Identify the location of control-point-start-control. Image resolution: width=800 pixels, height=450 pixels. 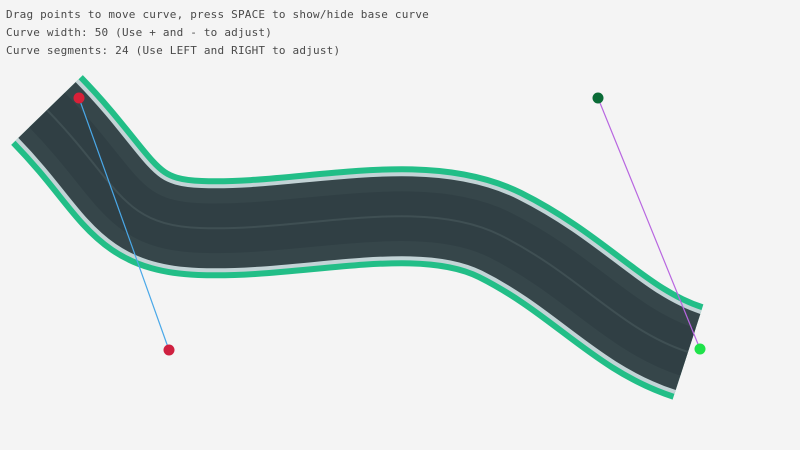
(169, 350).